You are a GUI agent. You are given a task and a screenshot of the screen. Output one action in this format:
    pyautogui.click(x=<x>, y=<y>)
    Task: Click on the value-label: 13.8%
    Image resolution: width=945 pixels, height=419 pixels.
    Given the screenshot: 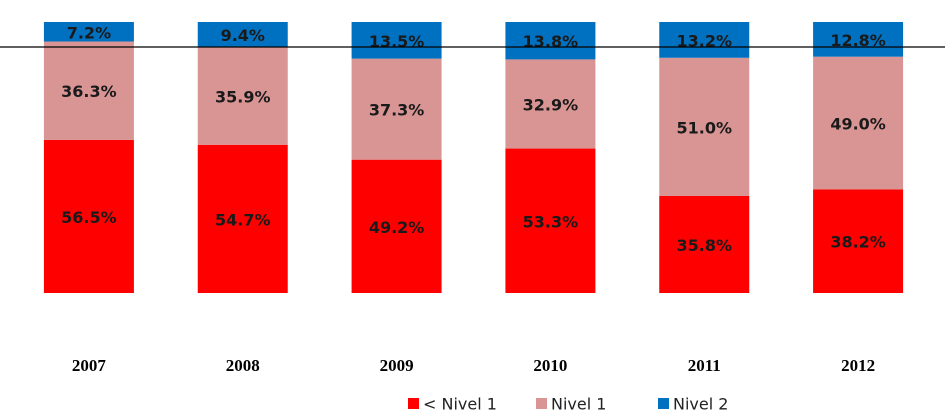 What is the action you would take?
    pyautogui.click(x=551, y=41)
    